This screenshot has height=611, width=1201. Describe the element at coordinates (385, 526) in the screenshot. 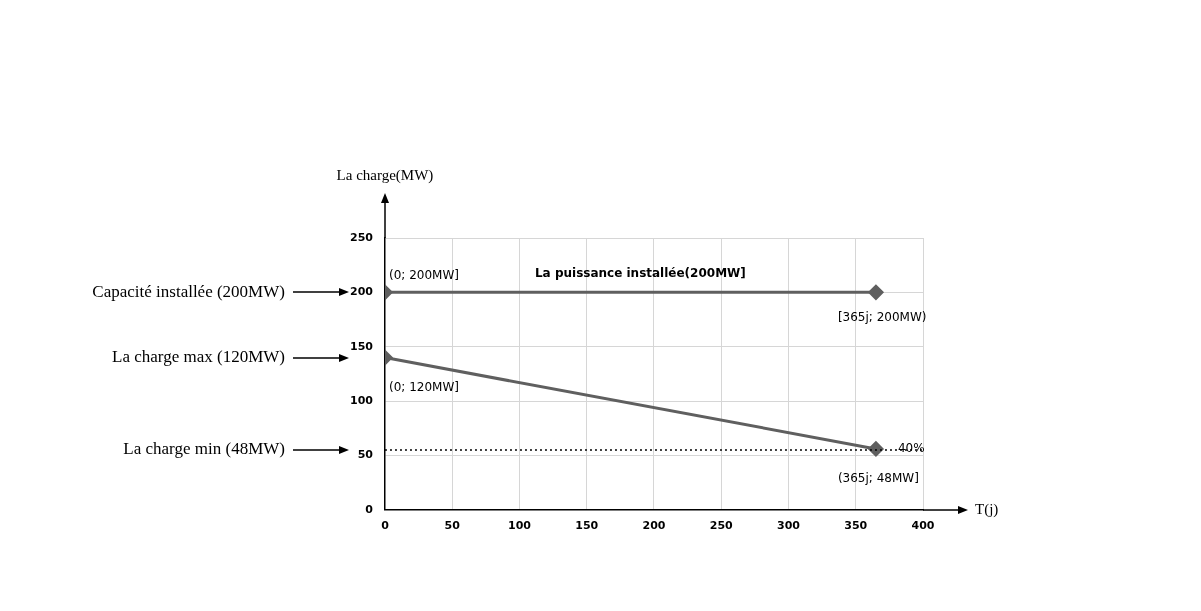

I see `x-tick-label: 0` at that location.